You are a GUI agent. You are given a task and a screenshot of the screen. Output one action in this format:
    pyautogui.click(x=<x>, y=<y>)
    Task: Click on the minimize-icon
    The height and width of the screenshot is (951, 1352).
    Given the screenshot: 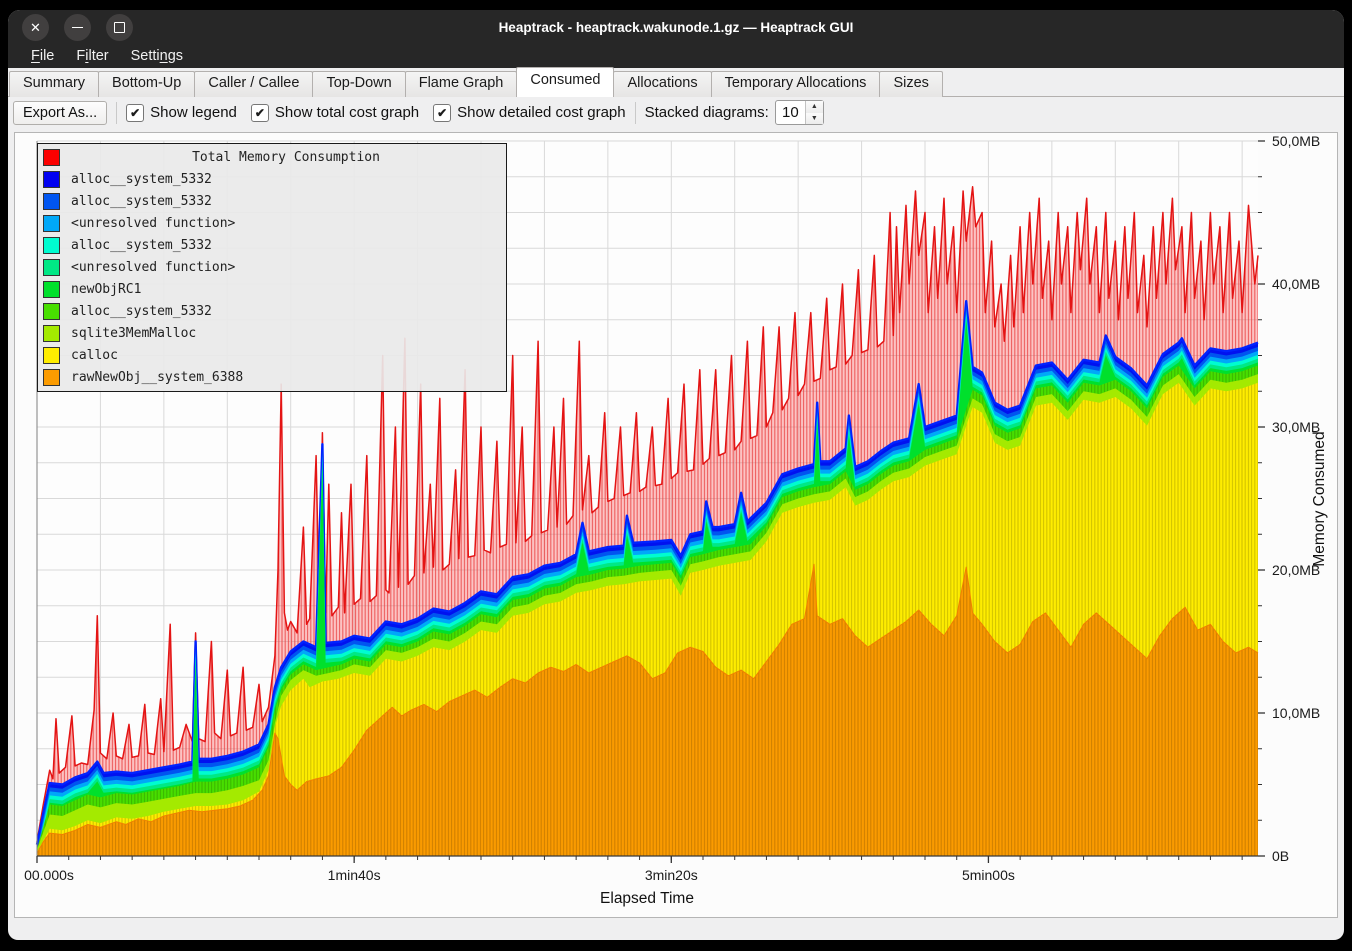 What is the action you would take?
    pyautogui.click(x=77, y=27)
    